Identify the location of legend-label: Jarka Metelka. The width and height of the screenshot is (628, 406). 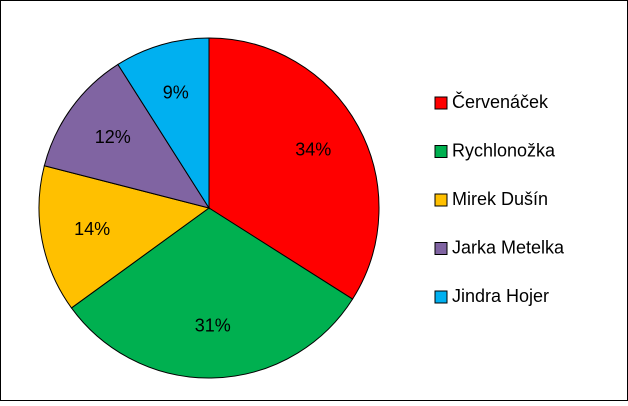
(508, 247).